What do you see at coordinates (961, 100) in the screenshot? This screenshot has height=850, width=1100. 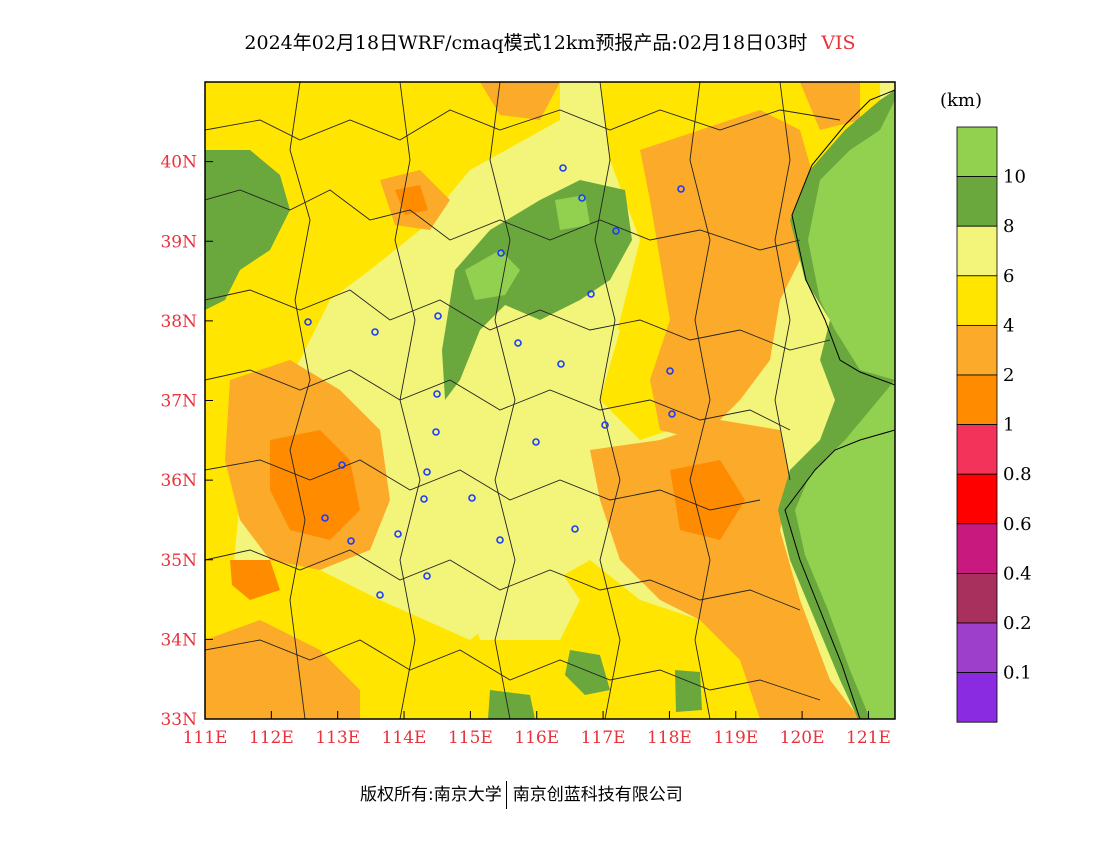 I see `legend-unit: (km)` at bounding box center [961, 100].